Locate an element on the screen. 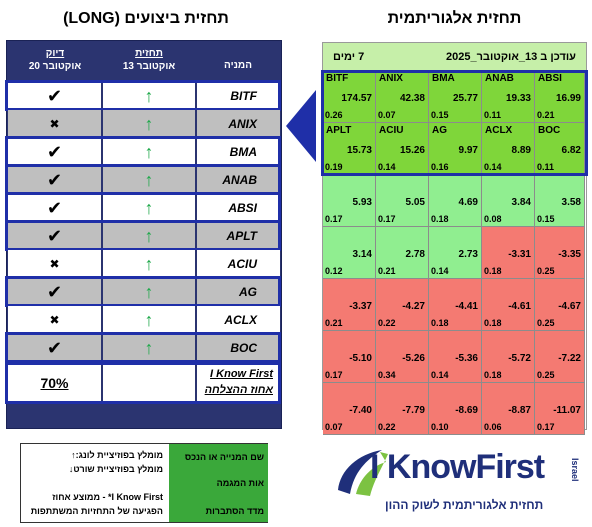  table-row: ✔ ↑ BOC is located at coordinates (144, 348).